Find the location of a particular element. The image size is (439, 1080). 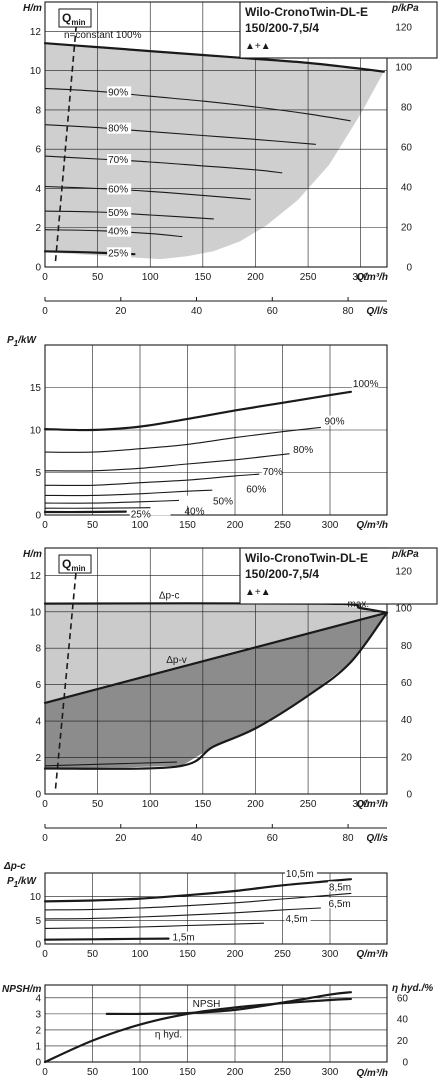

series-label: 1,5m is located at coordinates (184, 938).